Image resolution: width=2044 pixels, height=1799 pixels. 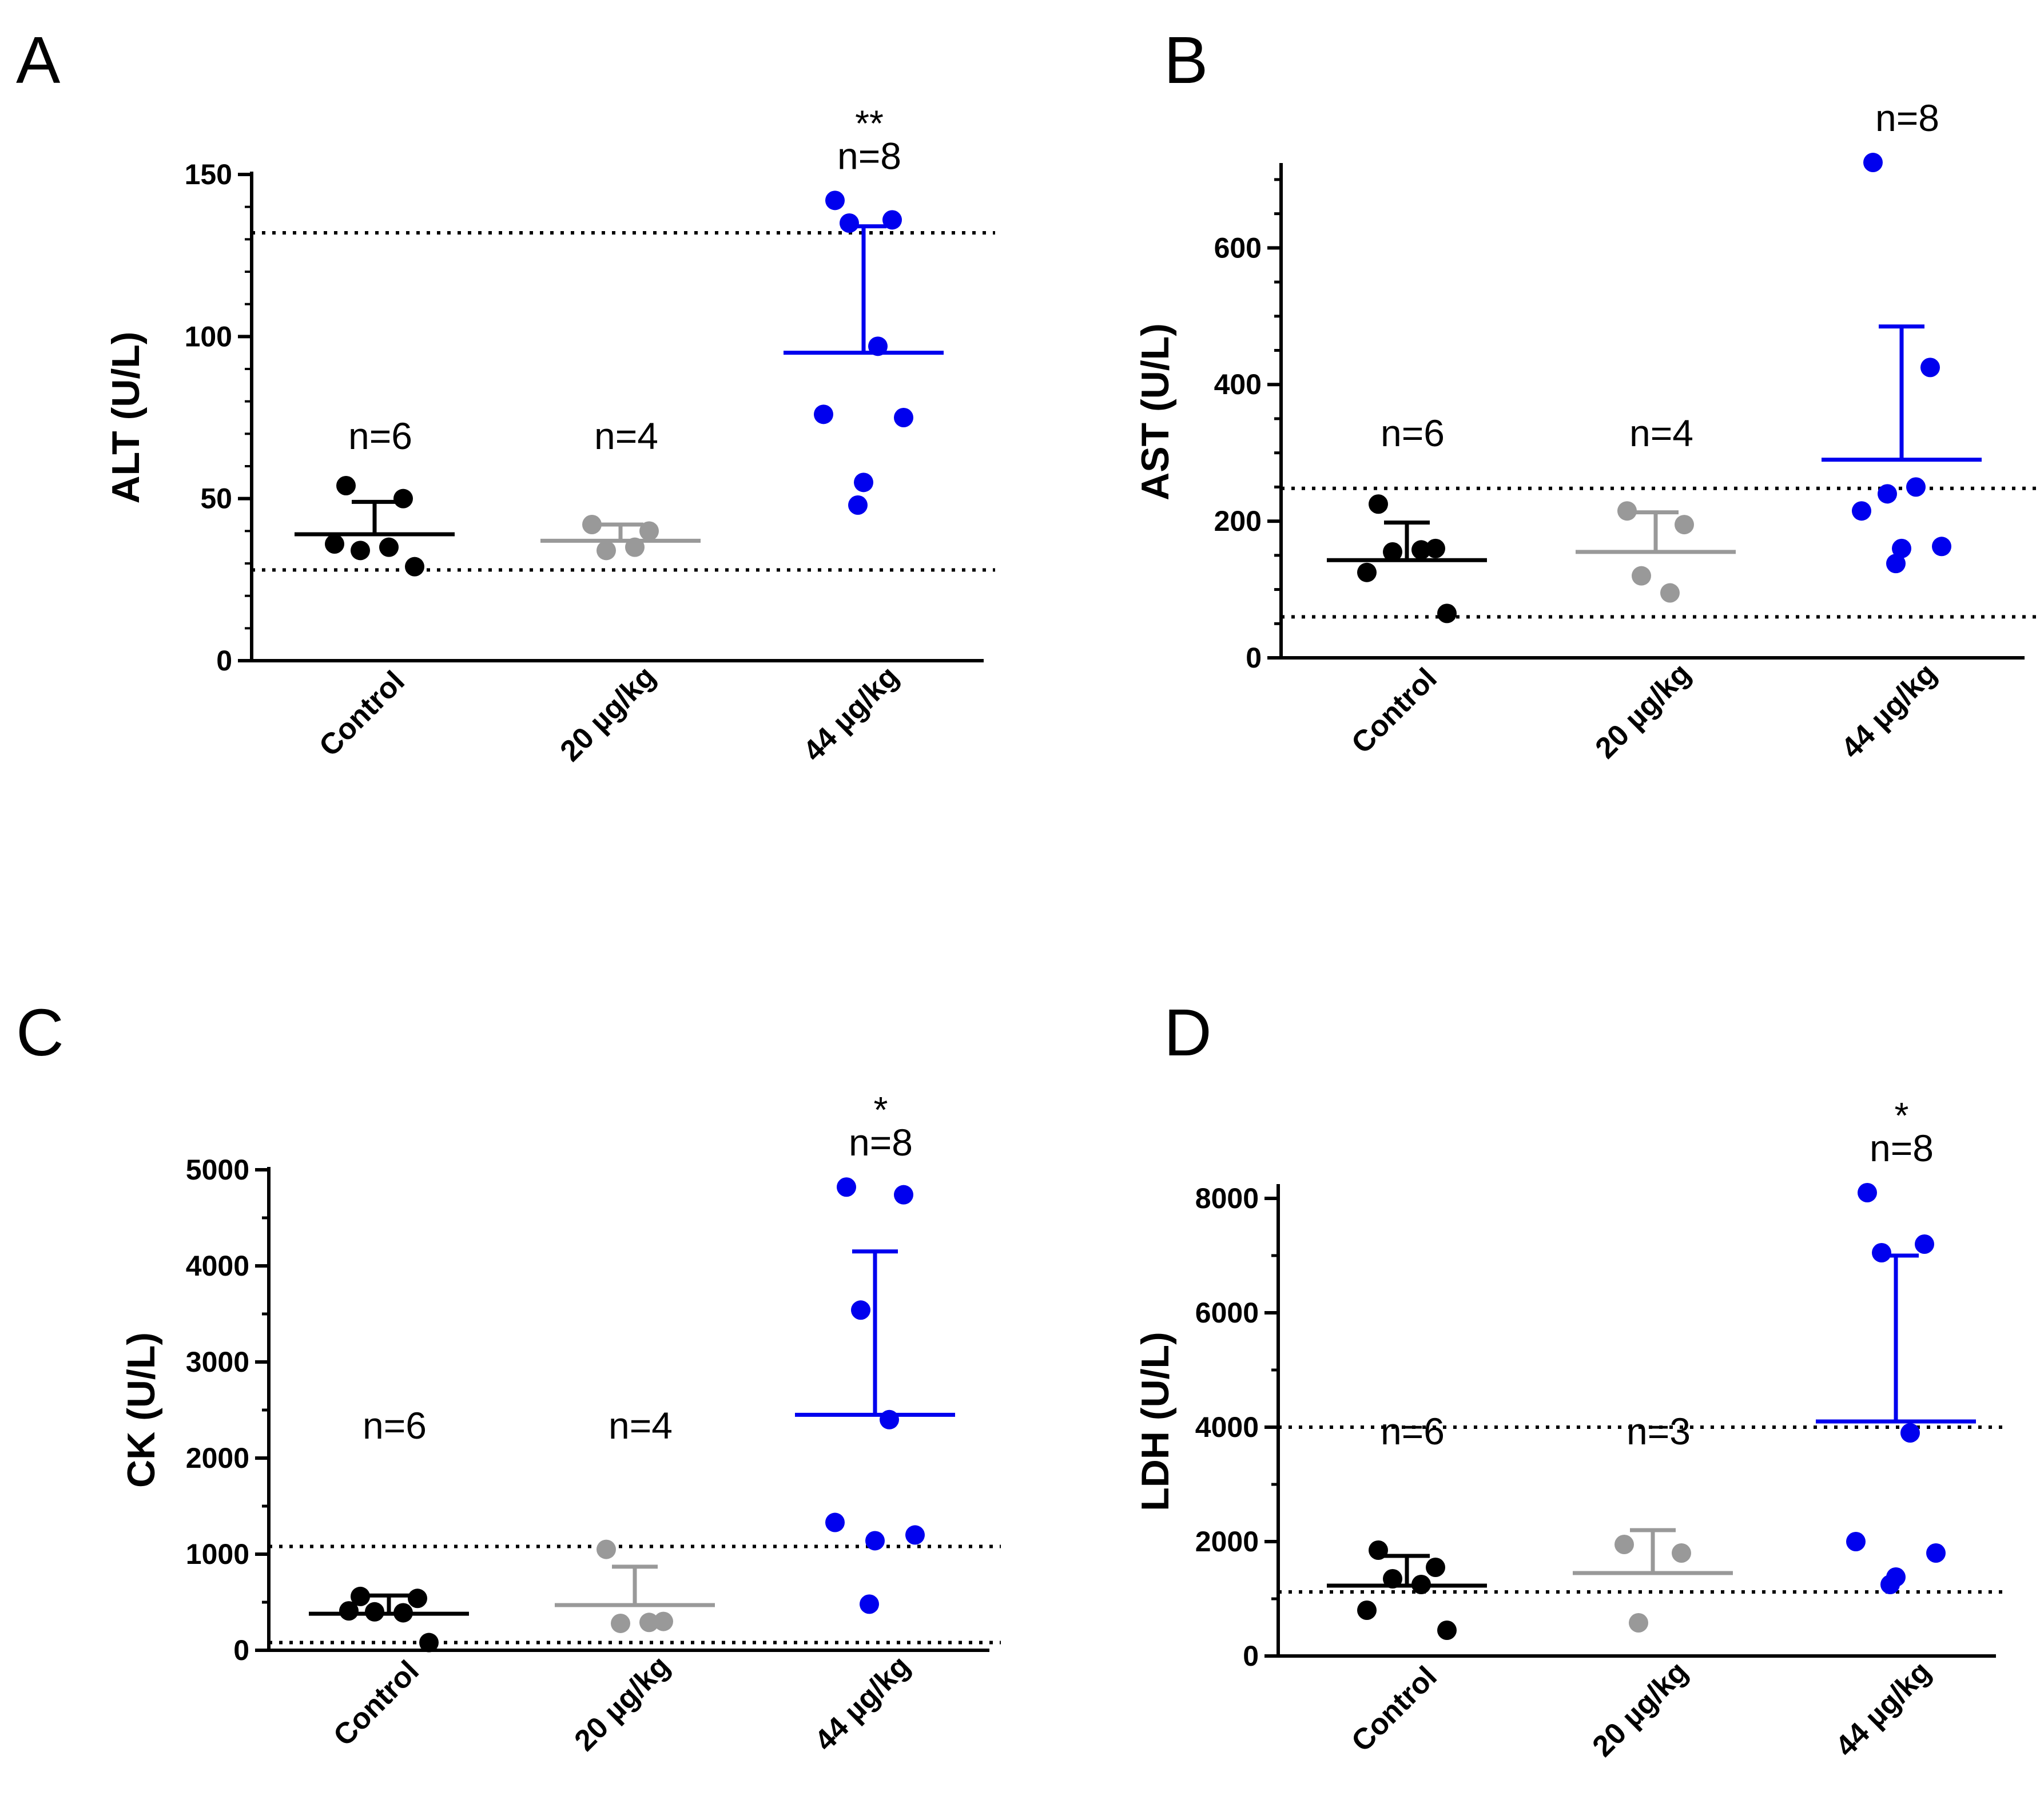 I want to click on panel-b-group-3: 44 µg/kg n=8, so click(x=1902, y=431).